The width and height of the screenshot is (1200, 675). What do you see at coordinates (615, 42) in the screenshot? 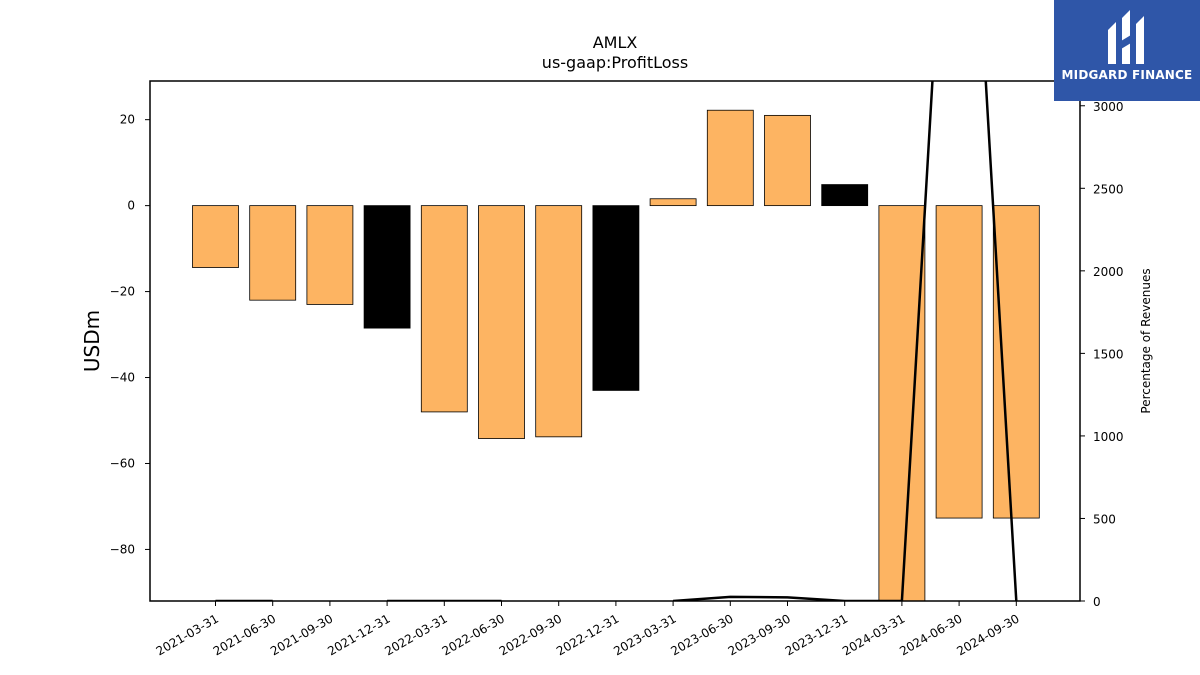
I see `chart-title: AMLX` at bounding box center [615, 42].